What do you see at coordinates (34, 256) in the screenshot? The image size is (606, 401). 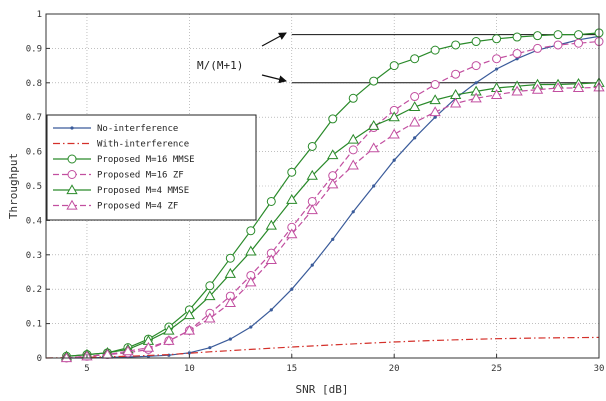 I see `y-tick-label: 0.3` at bounding box center [34, 256].